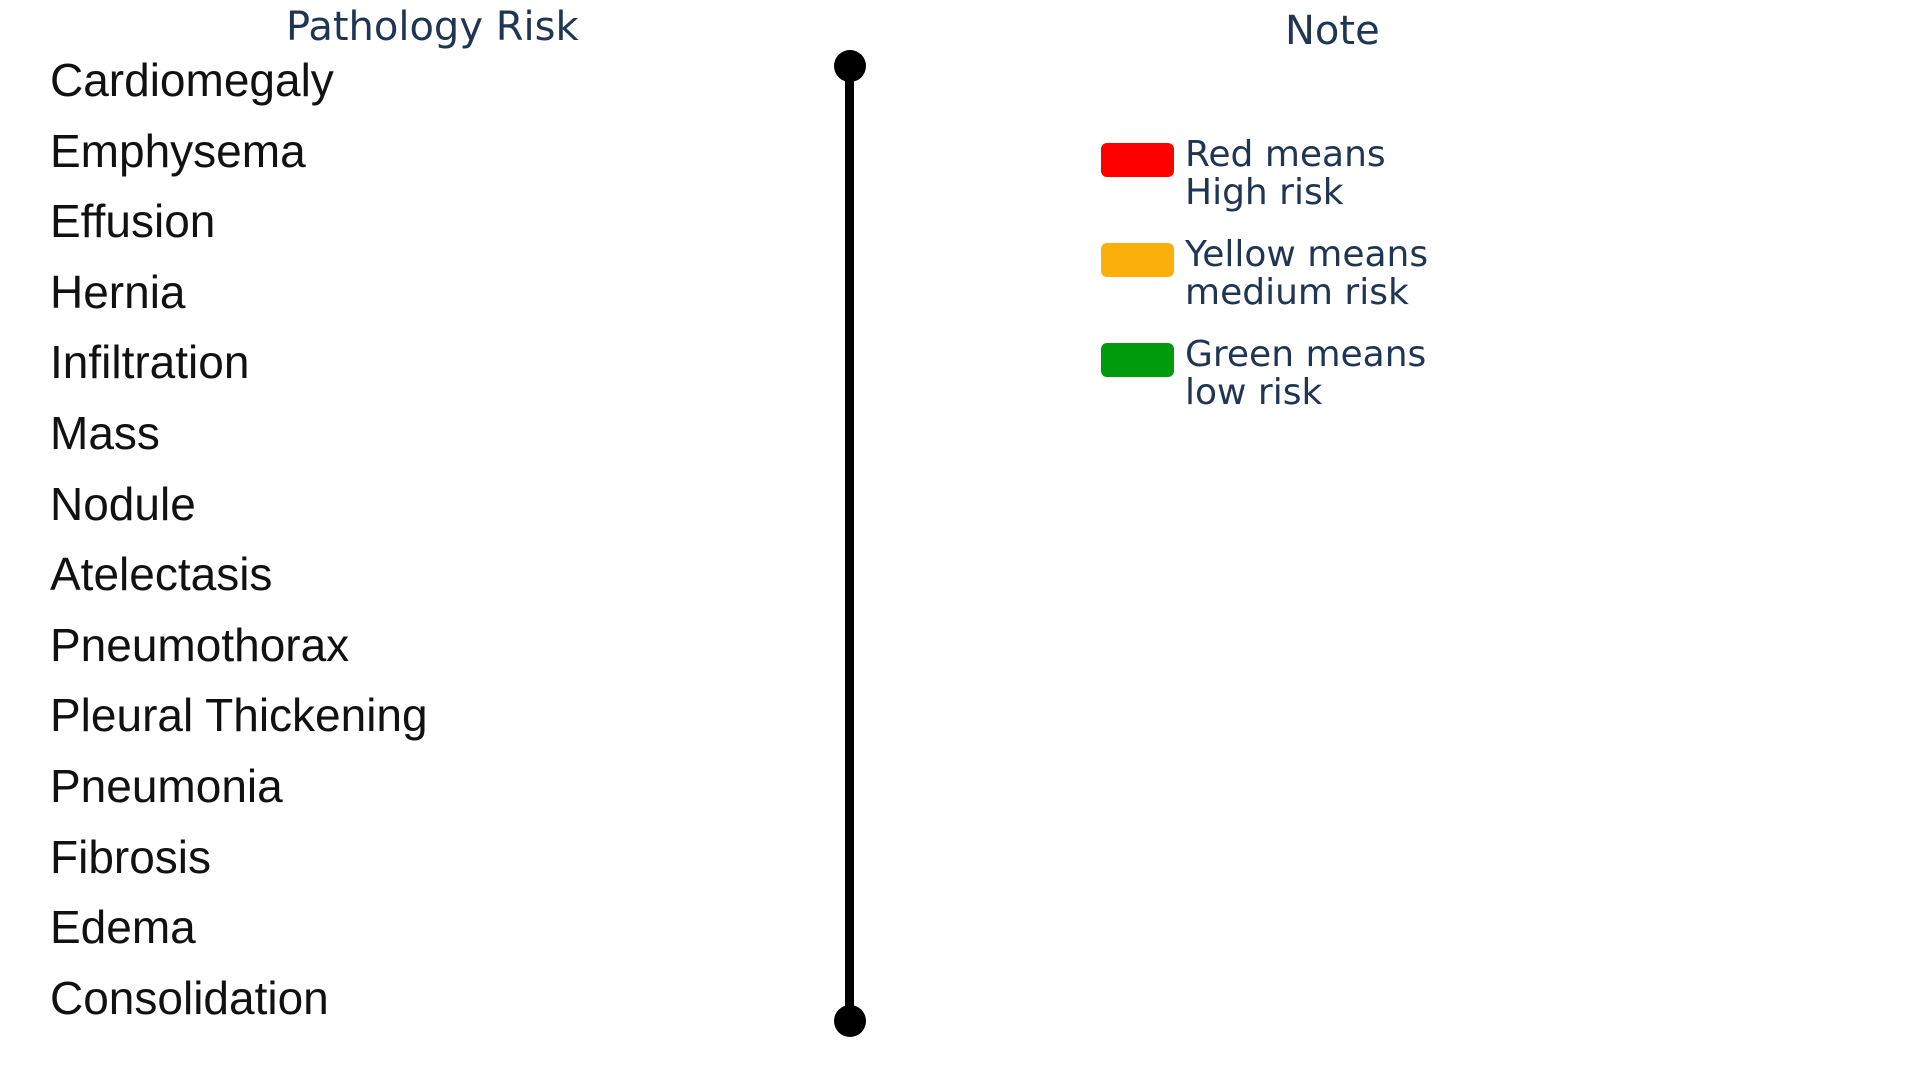 The height and width of the screenshot is (1080, 1920). I want to click on note-title: Note, so click(1332, 31).